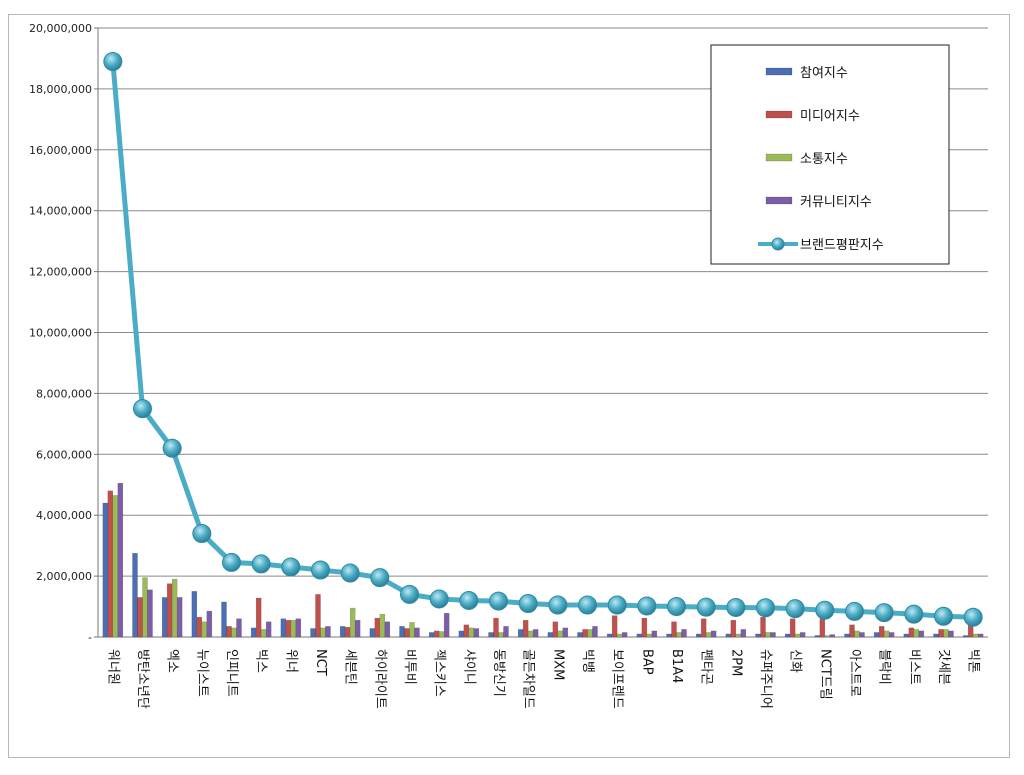 The image size is (1024, 775). I want to click on point-신화, so click(795, 609).